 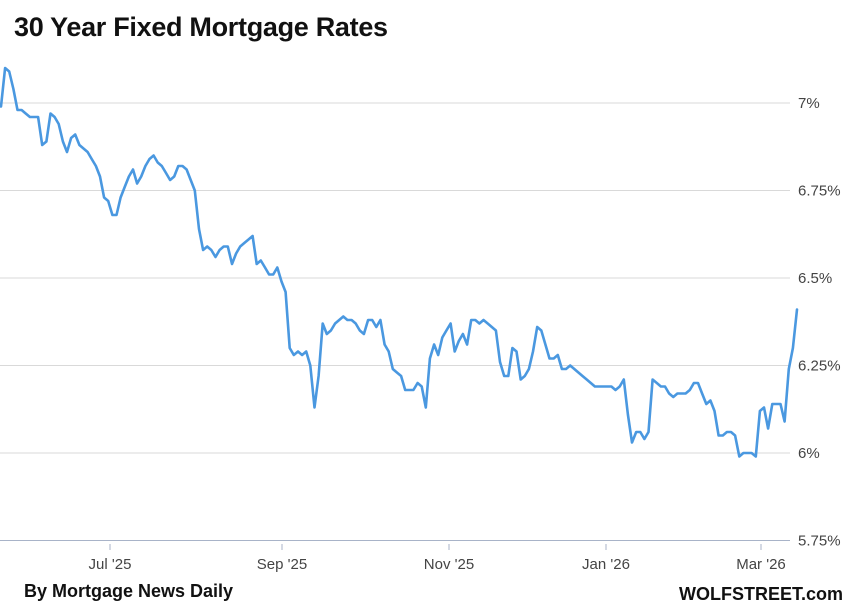 I want to click on source-note: By Mortgage News Daily, so click(x=129, y=591).